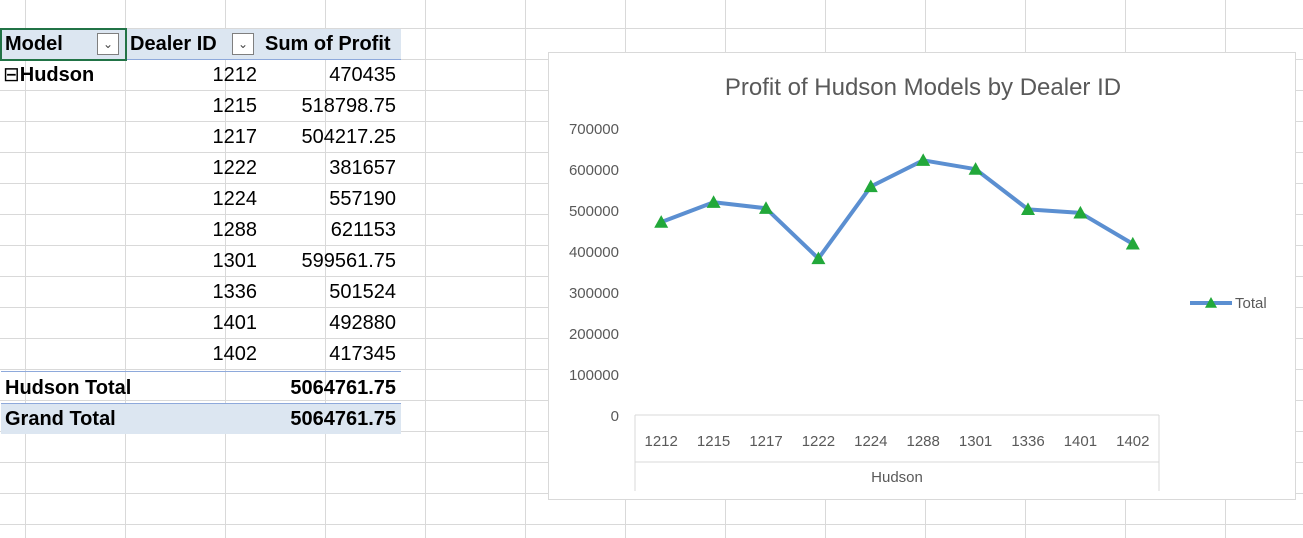 The image size is (1303, 538). What do you see at coordinates (235, 323) in the screenshot?
I see `dealer-id-cell: 1401` at bounding box center [235, 323].